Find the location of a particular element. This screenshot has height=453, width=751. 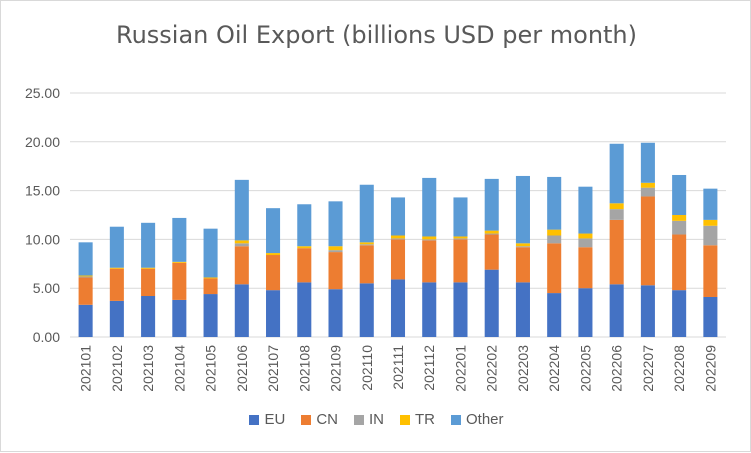

legend-label: TR is located at coordinates (425, 419).